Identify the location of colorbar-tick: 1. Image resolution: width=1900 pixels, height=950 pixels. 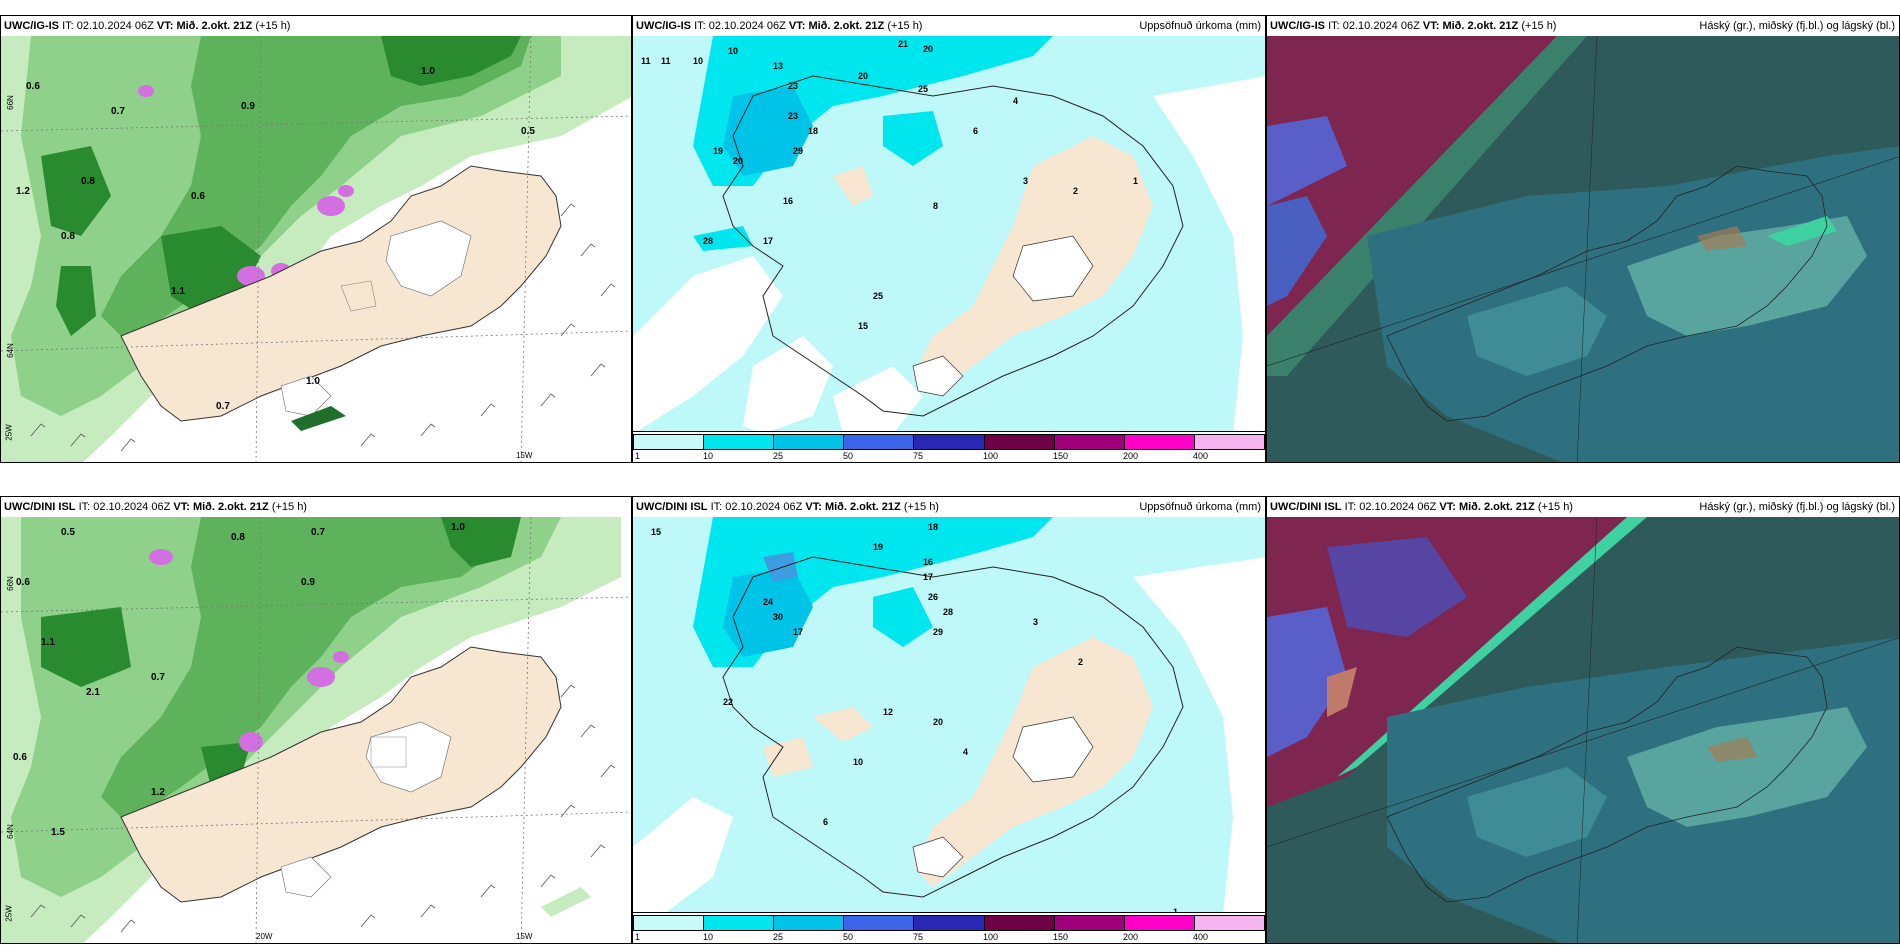
(638, 937).